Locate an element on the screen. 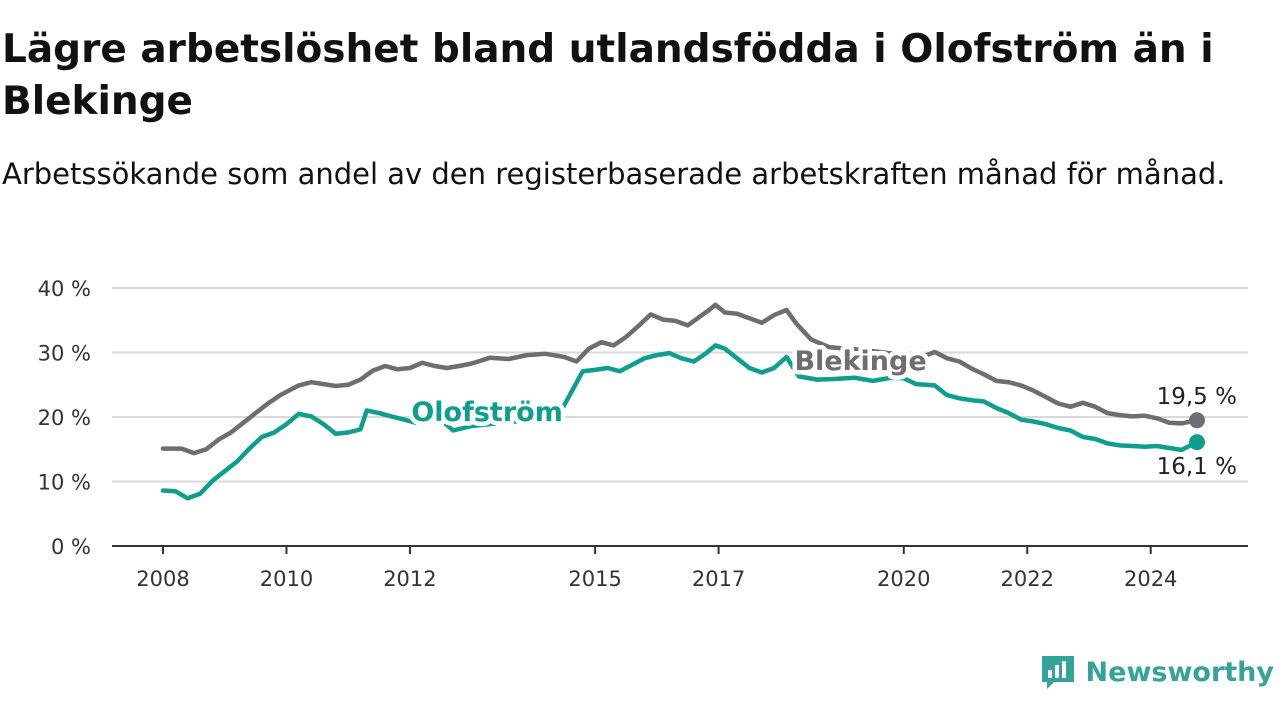 The height and width of the screenshot is (720, 1280). series-label-1: Olofström is located at coordinates (486, 412).